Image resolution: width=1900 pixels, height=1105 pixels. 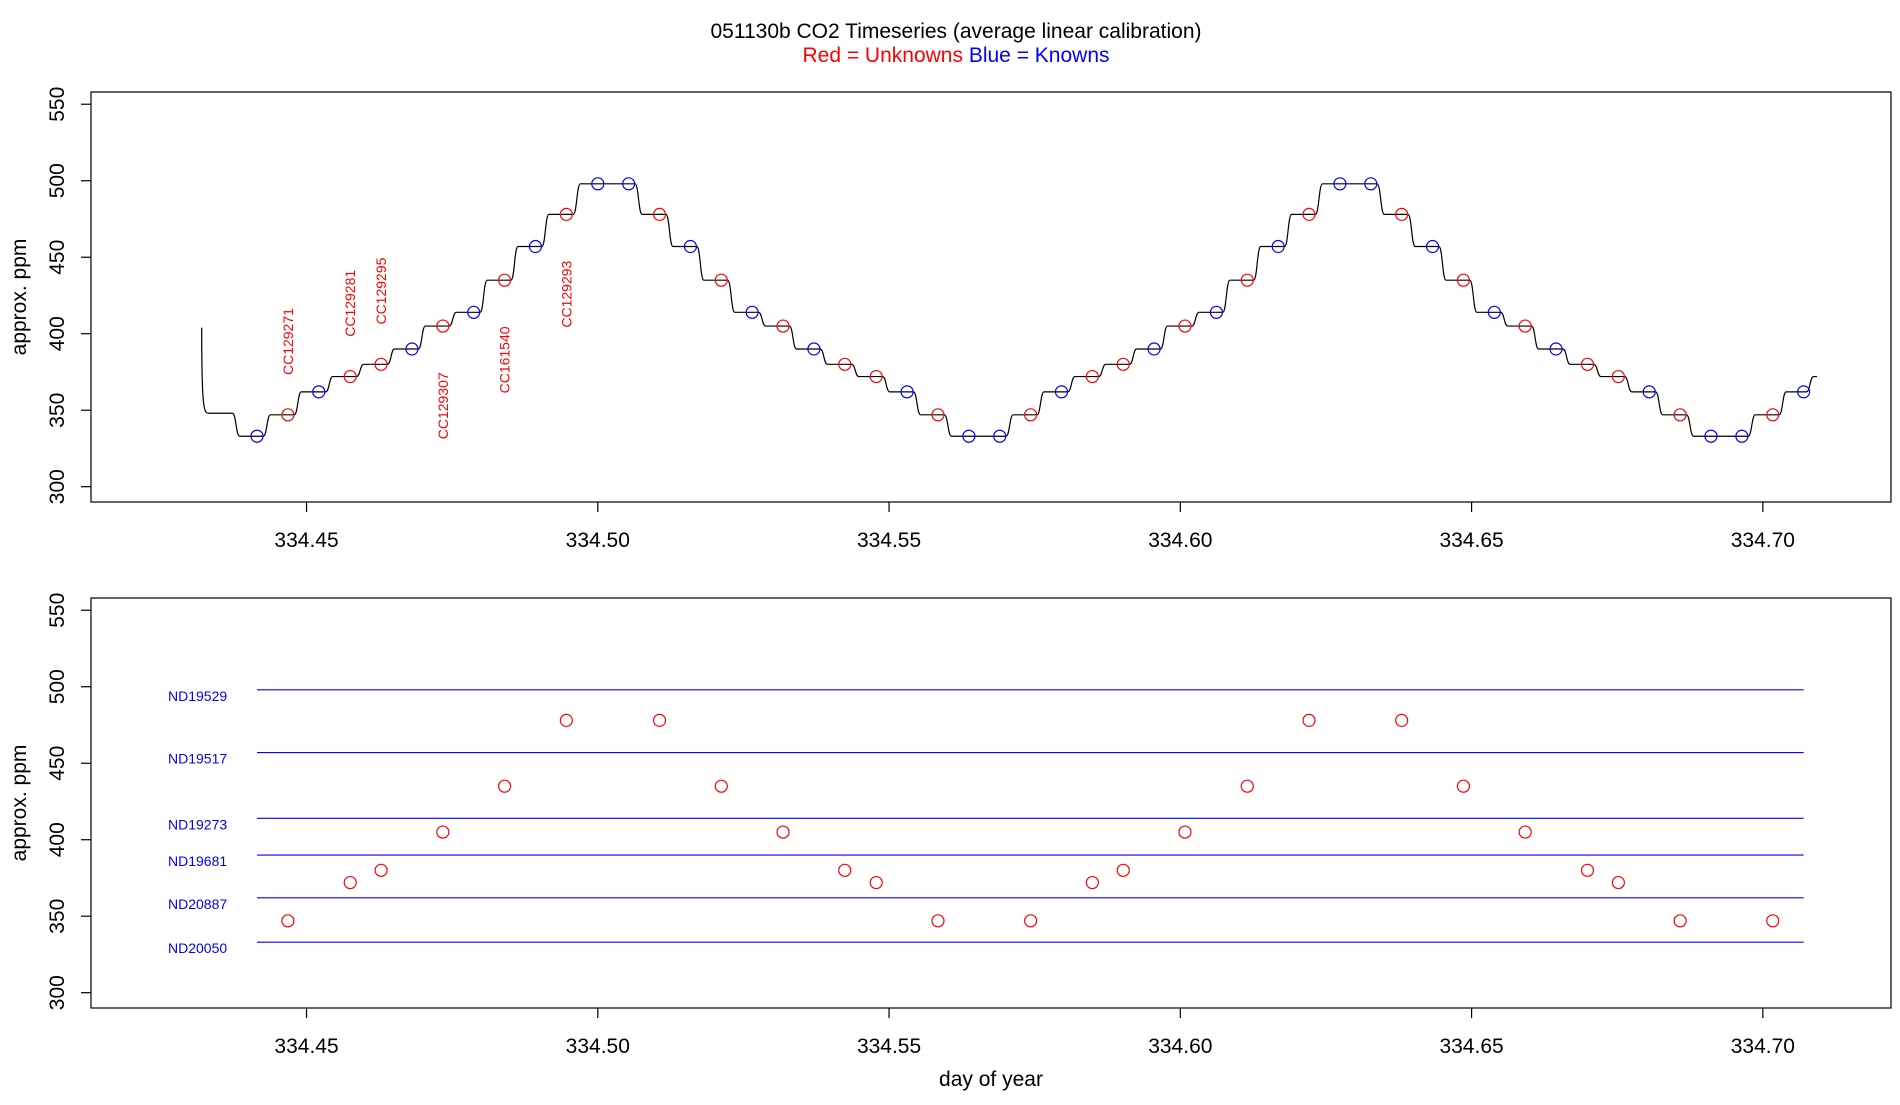 What do you see at coordinates (598, 540) in the screenshot?
I see `x-tick-label: 334.50` at bounding box center [598, 540].